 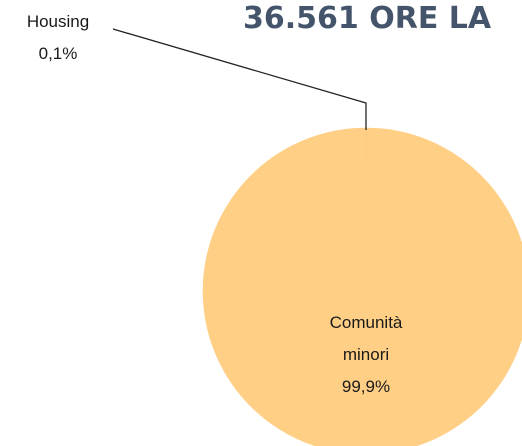 What do you see at coordinates (367, 18) in the screenshot?
I see `chart-title: 36.561 ORE LA` at bounding box center [367, 18].